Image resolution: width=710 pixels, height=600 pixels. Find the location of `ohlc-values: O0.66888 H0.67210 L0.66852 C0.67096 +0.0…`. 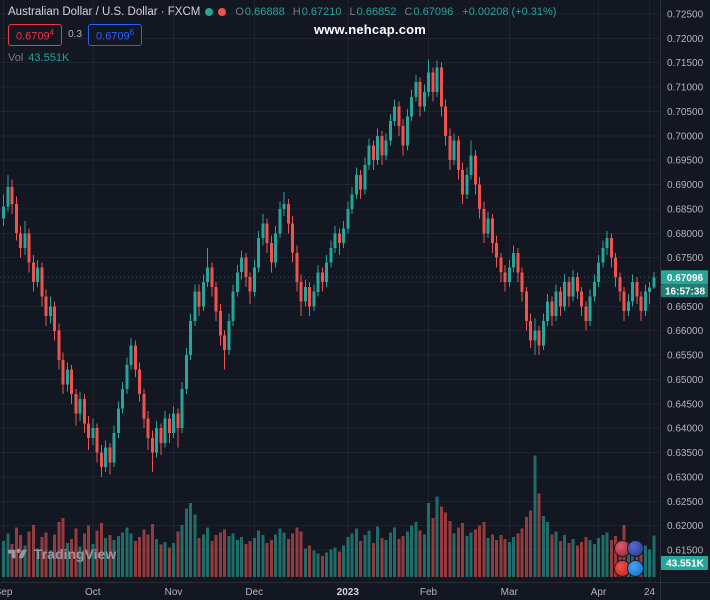

ohlc-values: O0.66888 H0.67210 L0.66852 C0.67096 +0.0… is located at coordinates (395, 12).